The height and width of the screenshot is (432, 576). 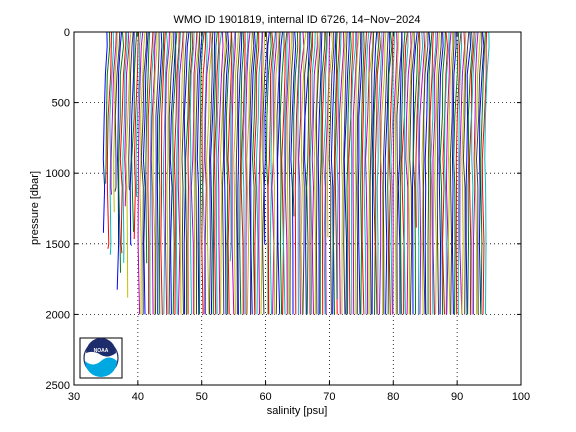 What do you see at coordinates (67, 33) in the screenshot?
I see `y-tick-label: 0` at bounding box center [67, 33].